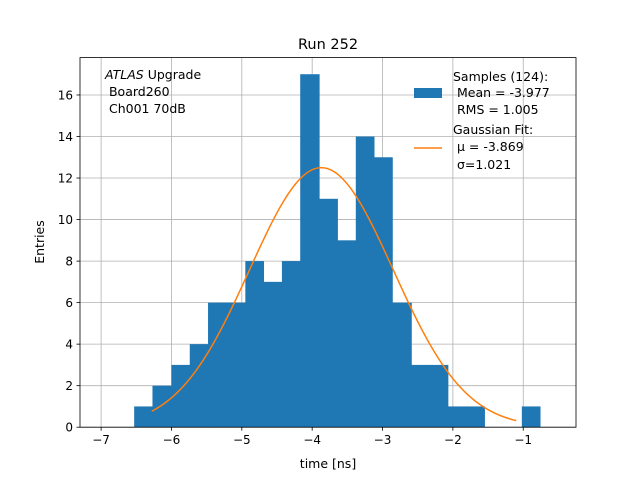 This screenshot has width=640, height=480. Describe the element at coordinates (173, 74) in the screenshot. I see `upgrade-label: Upgrade` at that location.